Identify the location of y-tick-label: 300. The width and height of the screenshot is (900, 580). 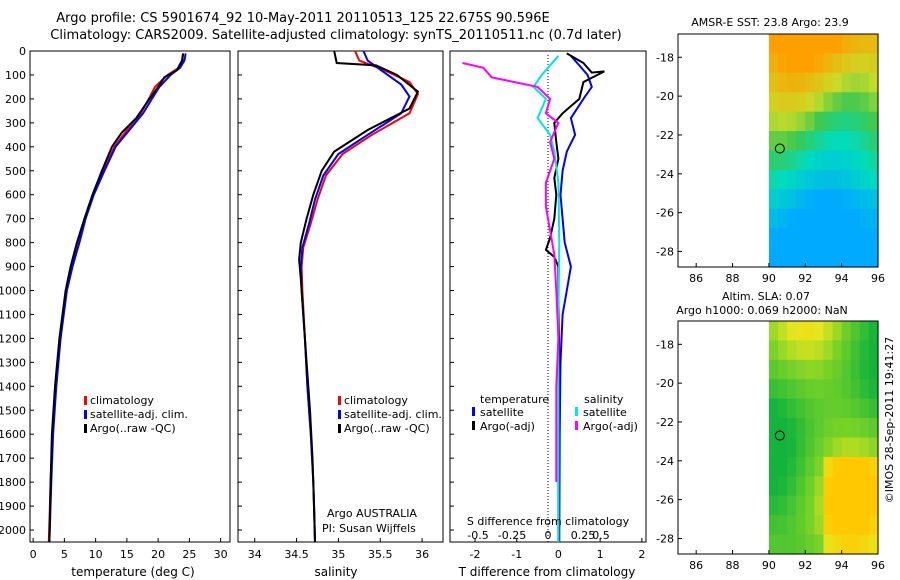
(15, 123).